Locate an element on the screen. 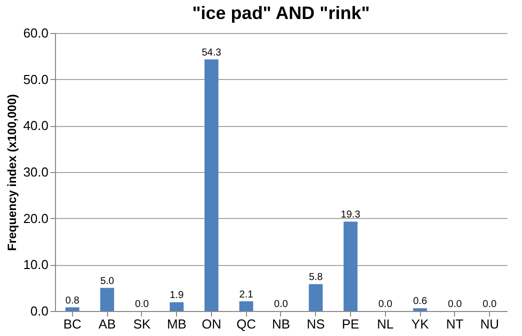 The image size is (522, 336). y-tick-label: 50.0 is located at coordinates (35, 79).